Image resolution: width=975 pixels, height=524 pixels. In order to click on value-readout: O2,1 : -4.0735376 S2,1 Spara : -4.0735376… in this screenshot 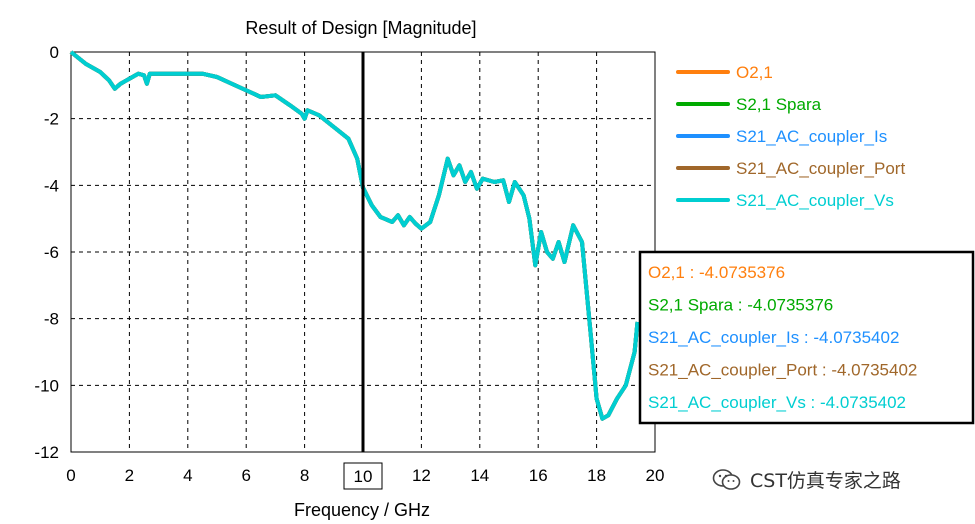, I will do `click(806, 337)`.